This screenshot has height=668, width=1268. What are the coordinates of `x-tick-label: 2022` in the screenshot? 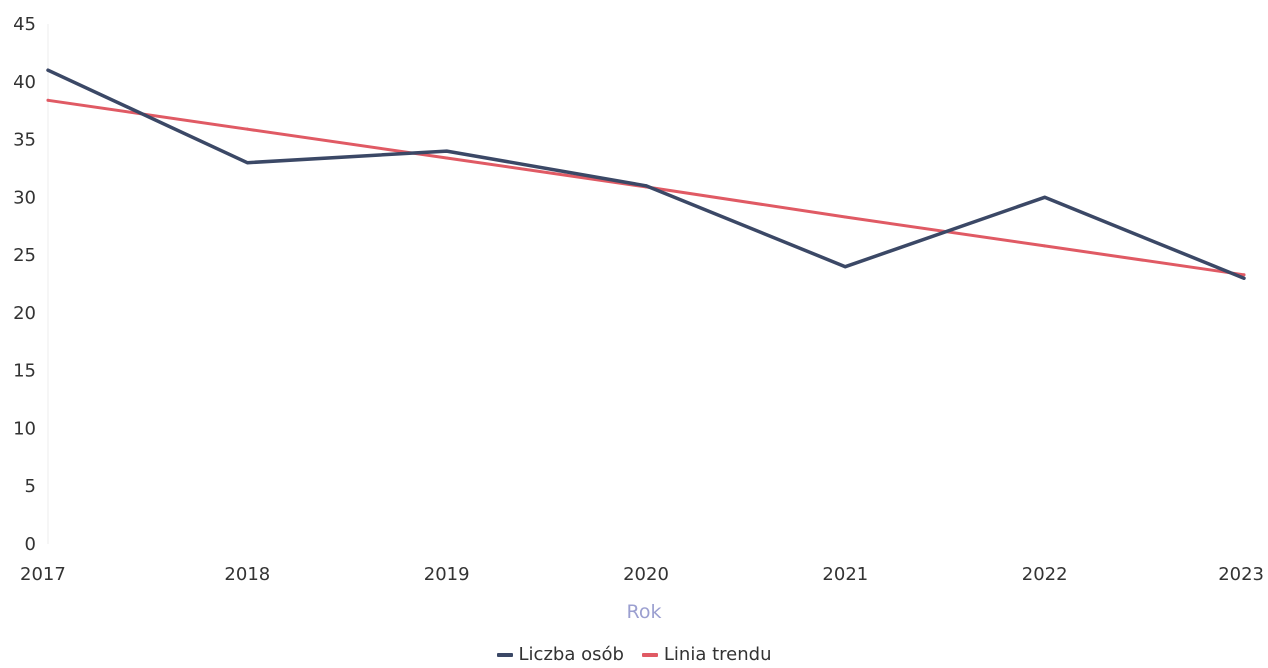 It's located at (1045, 574).